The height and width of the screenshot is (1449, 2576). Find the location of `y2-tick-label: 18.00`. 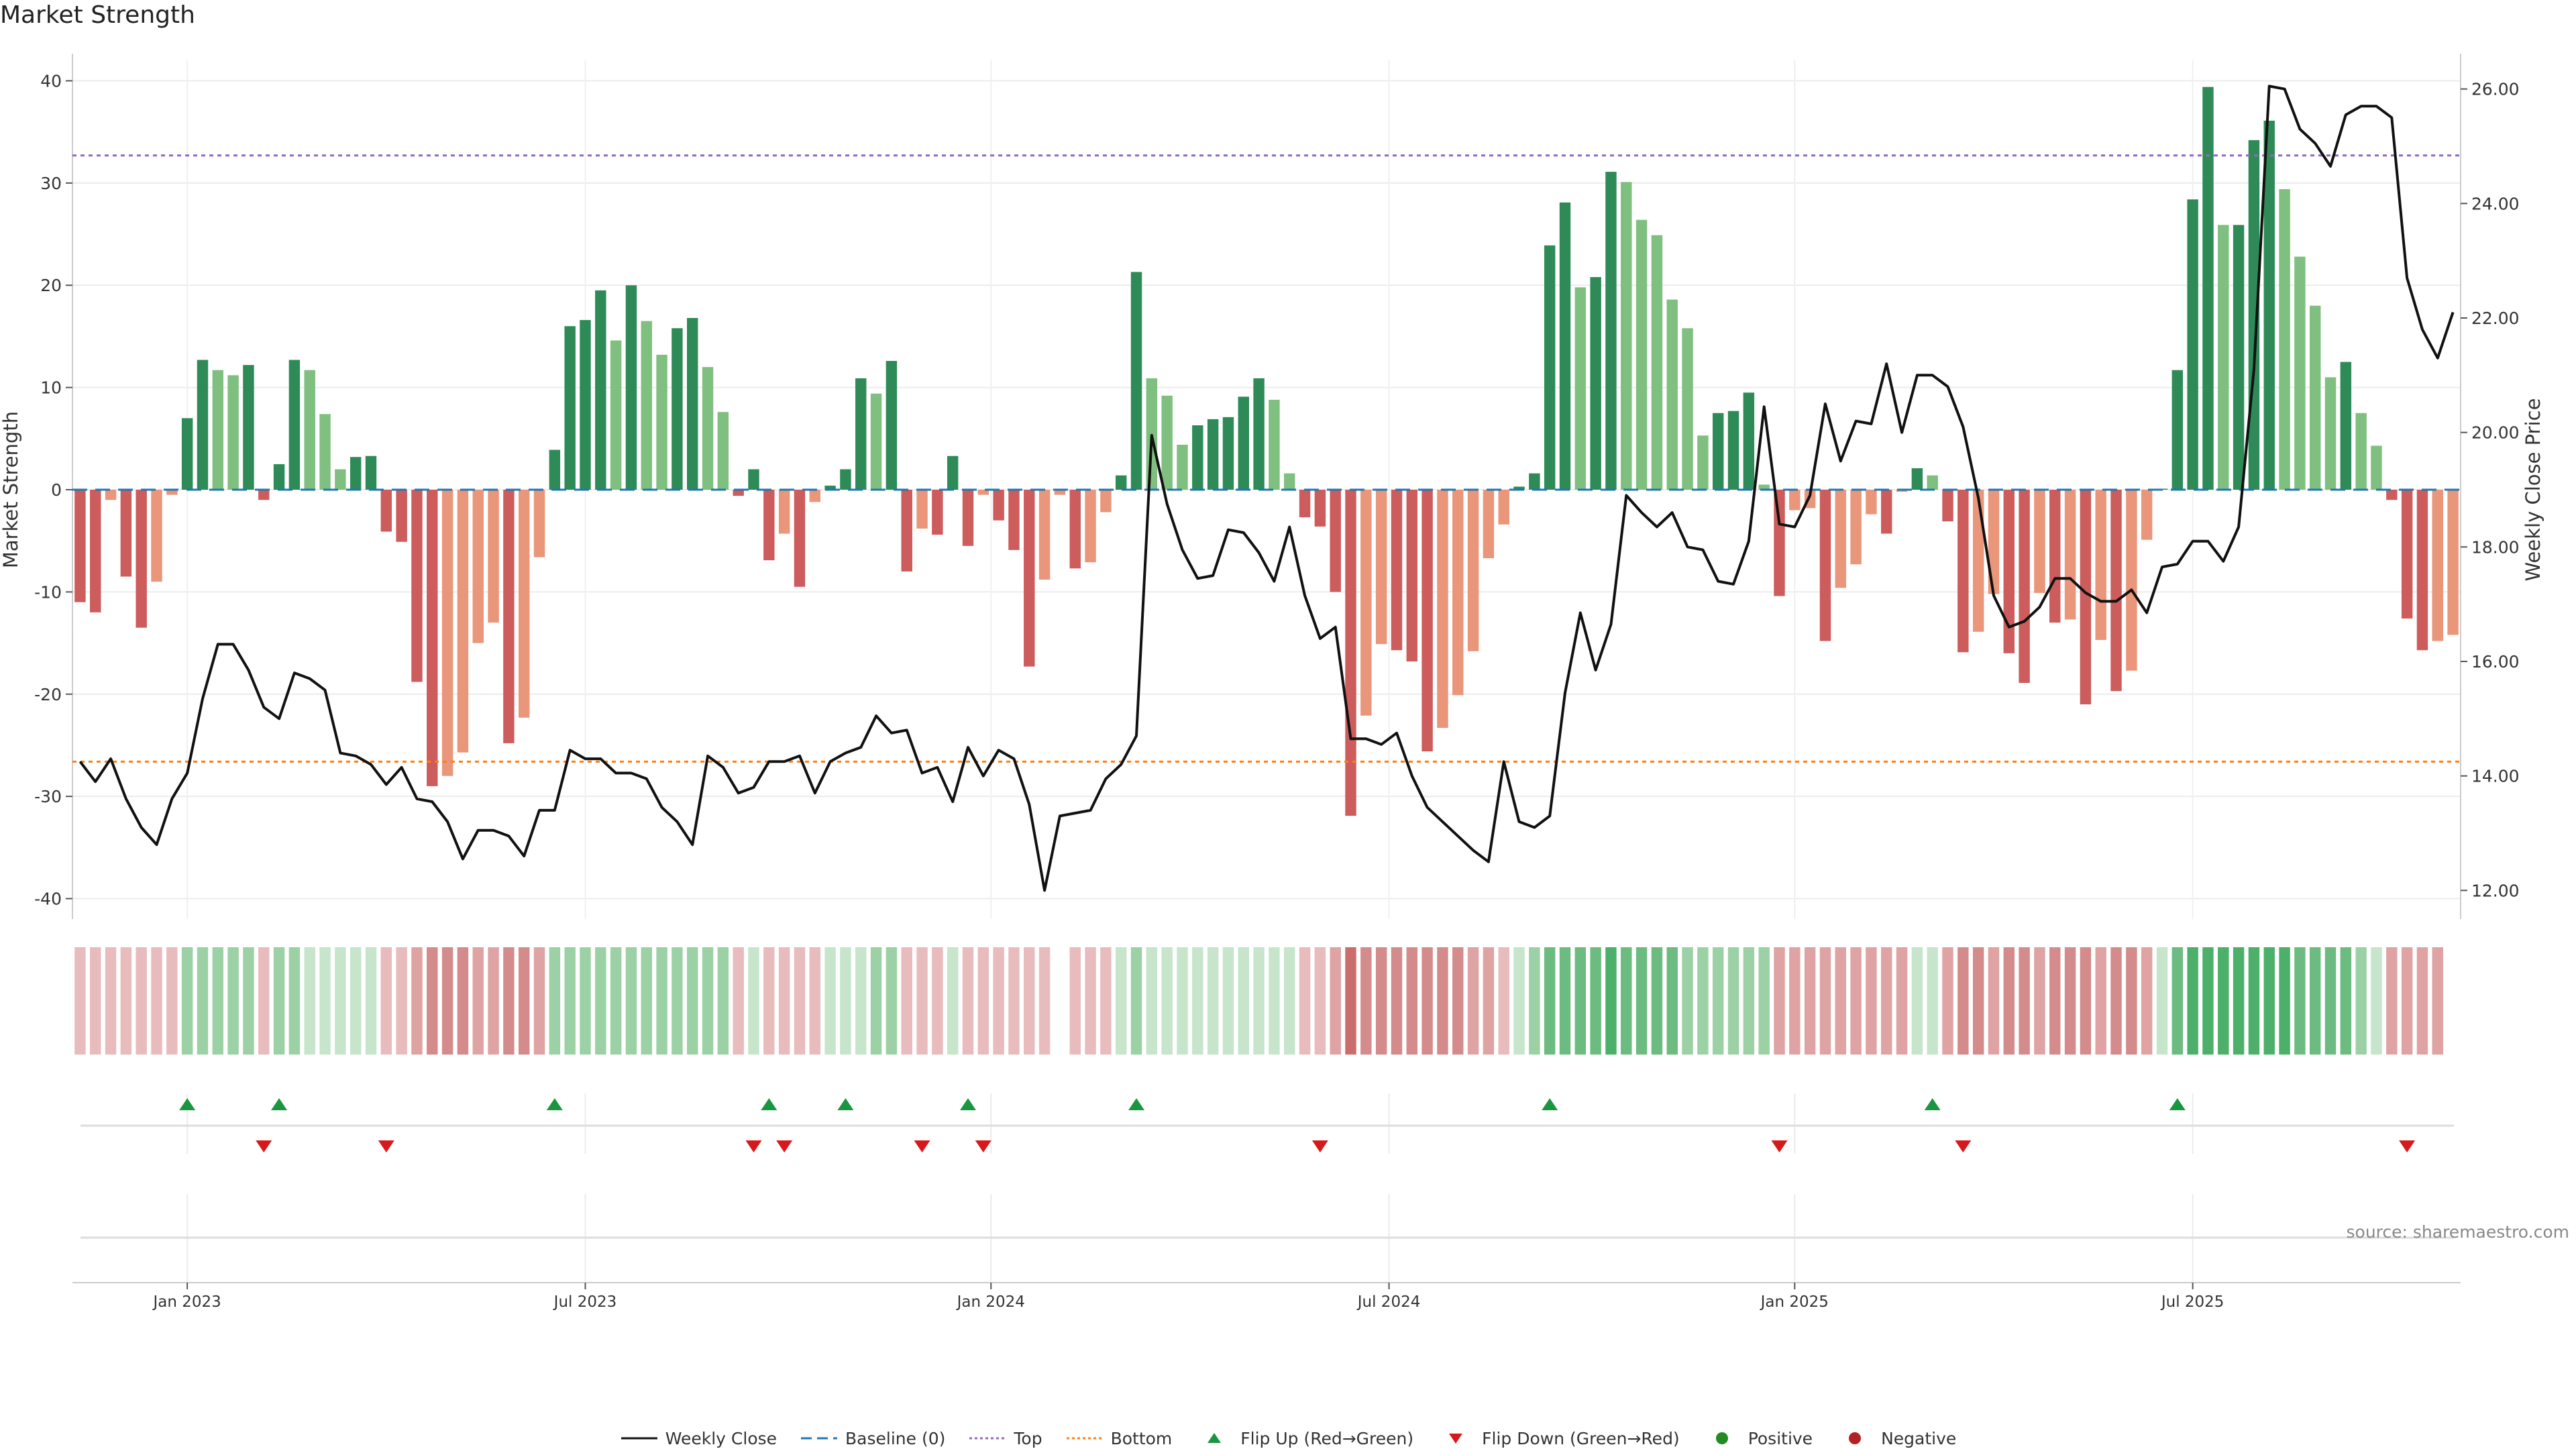

y2-tick-label: 18.00 is located at coordinates (2495, 547).